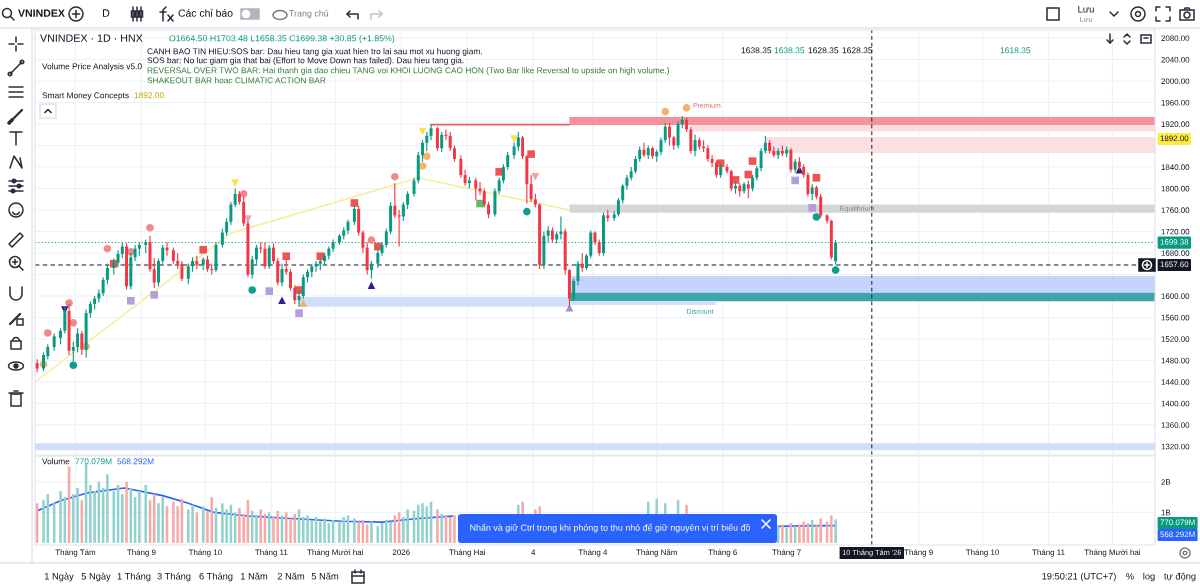 Image resolution: width=1200 pixels, height=588 pixels. Describe the element at coordinates (174, 577) in the screenshot. I see `text: 3 Tháng` at that location.